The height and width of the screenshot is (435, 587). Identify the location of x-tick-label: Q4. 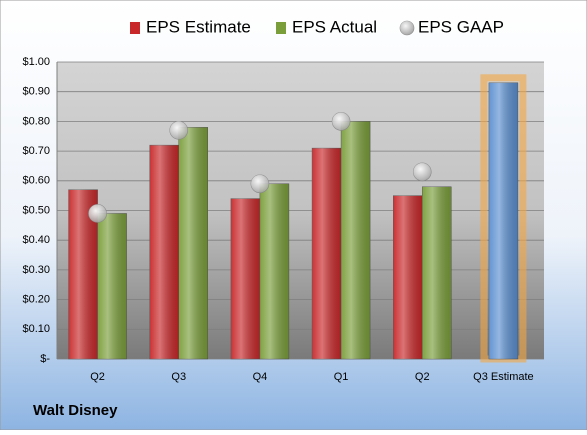
(260, 377).